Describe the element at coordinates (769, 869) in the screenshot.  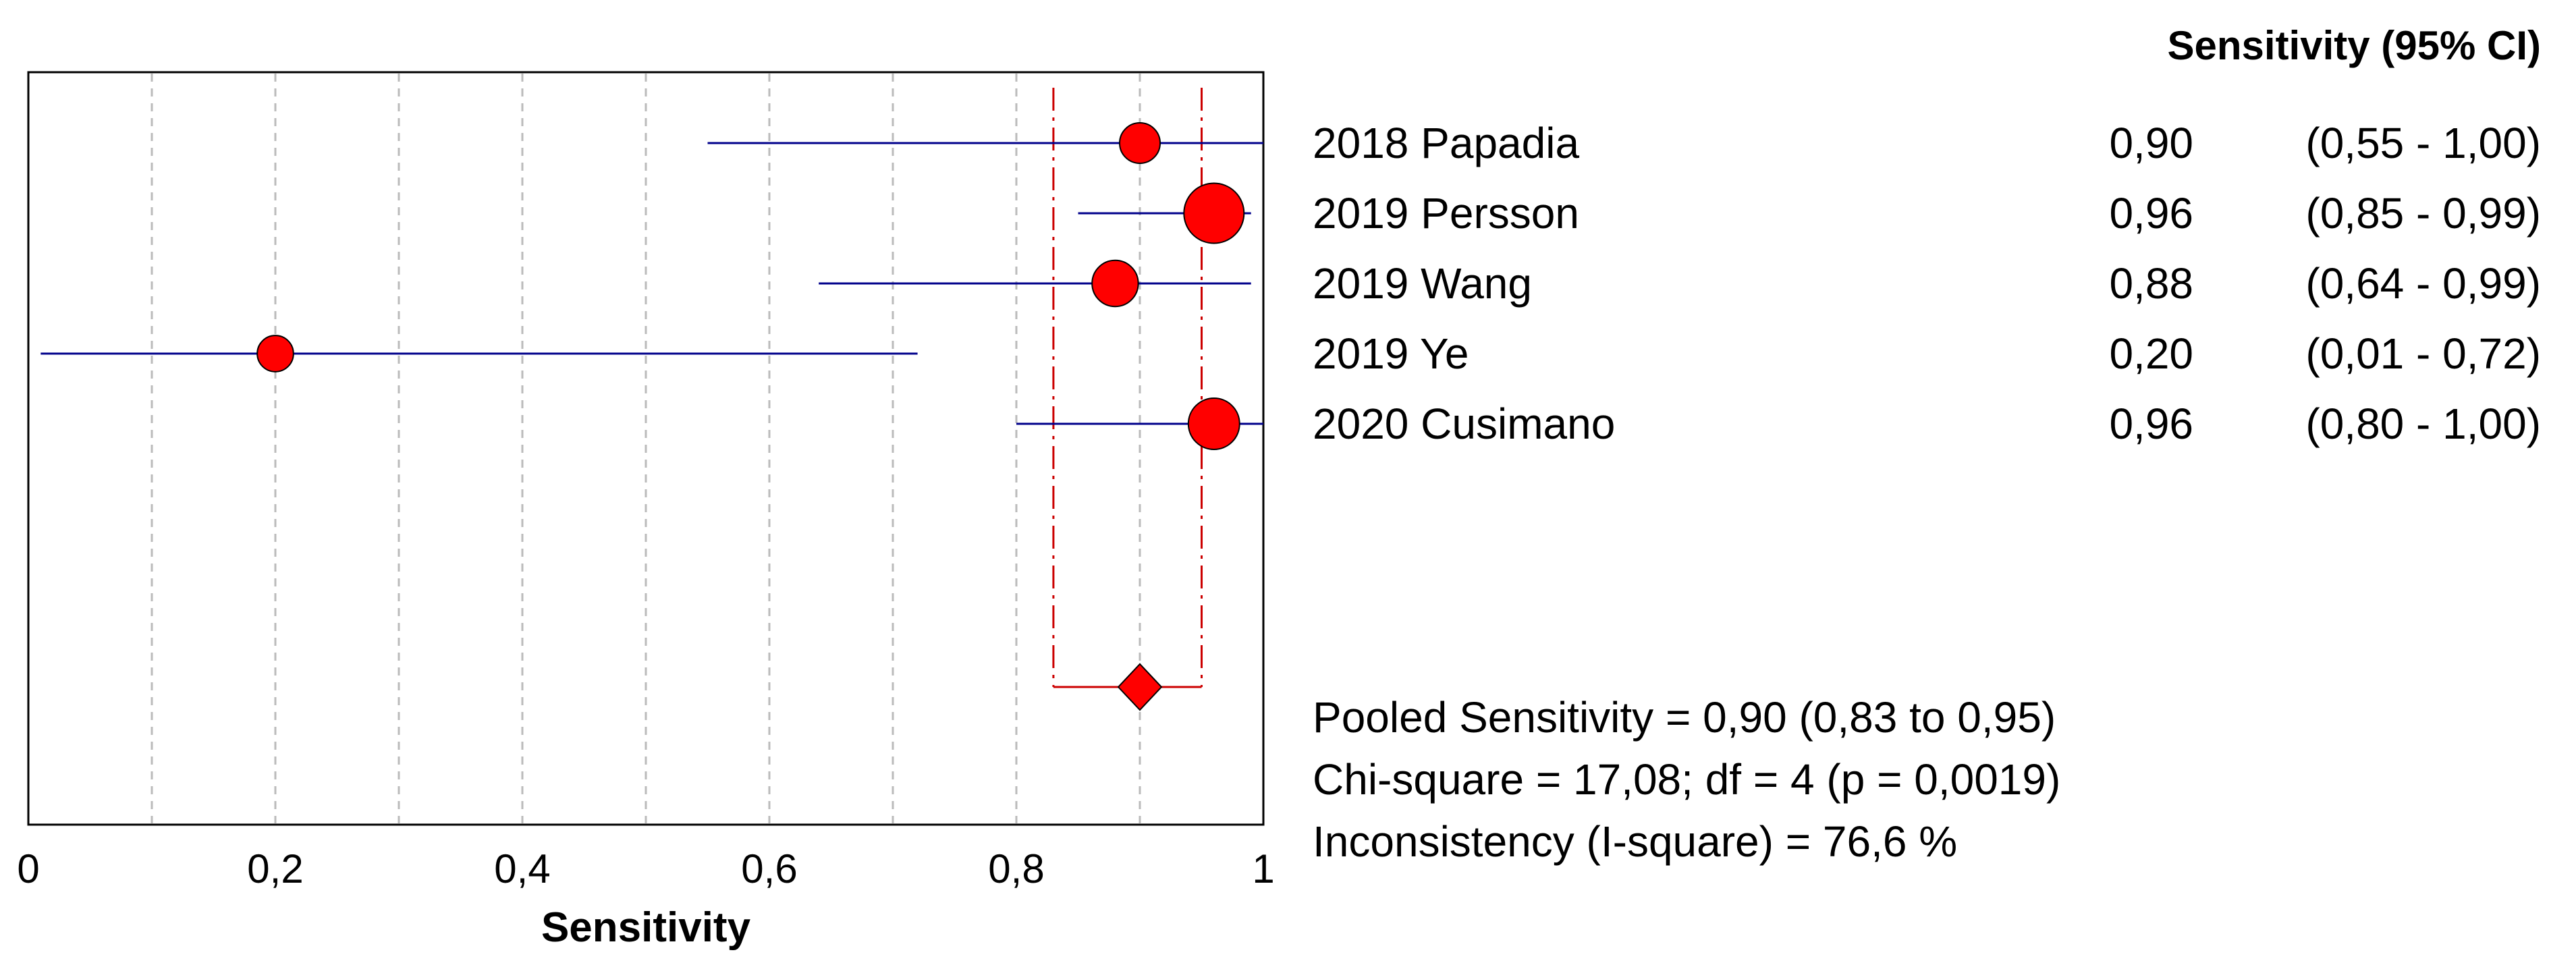
I see `x-tick-label: 0,6` at that location.